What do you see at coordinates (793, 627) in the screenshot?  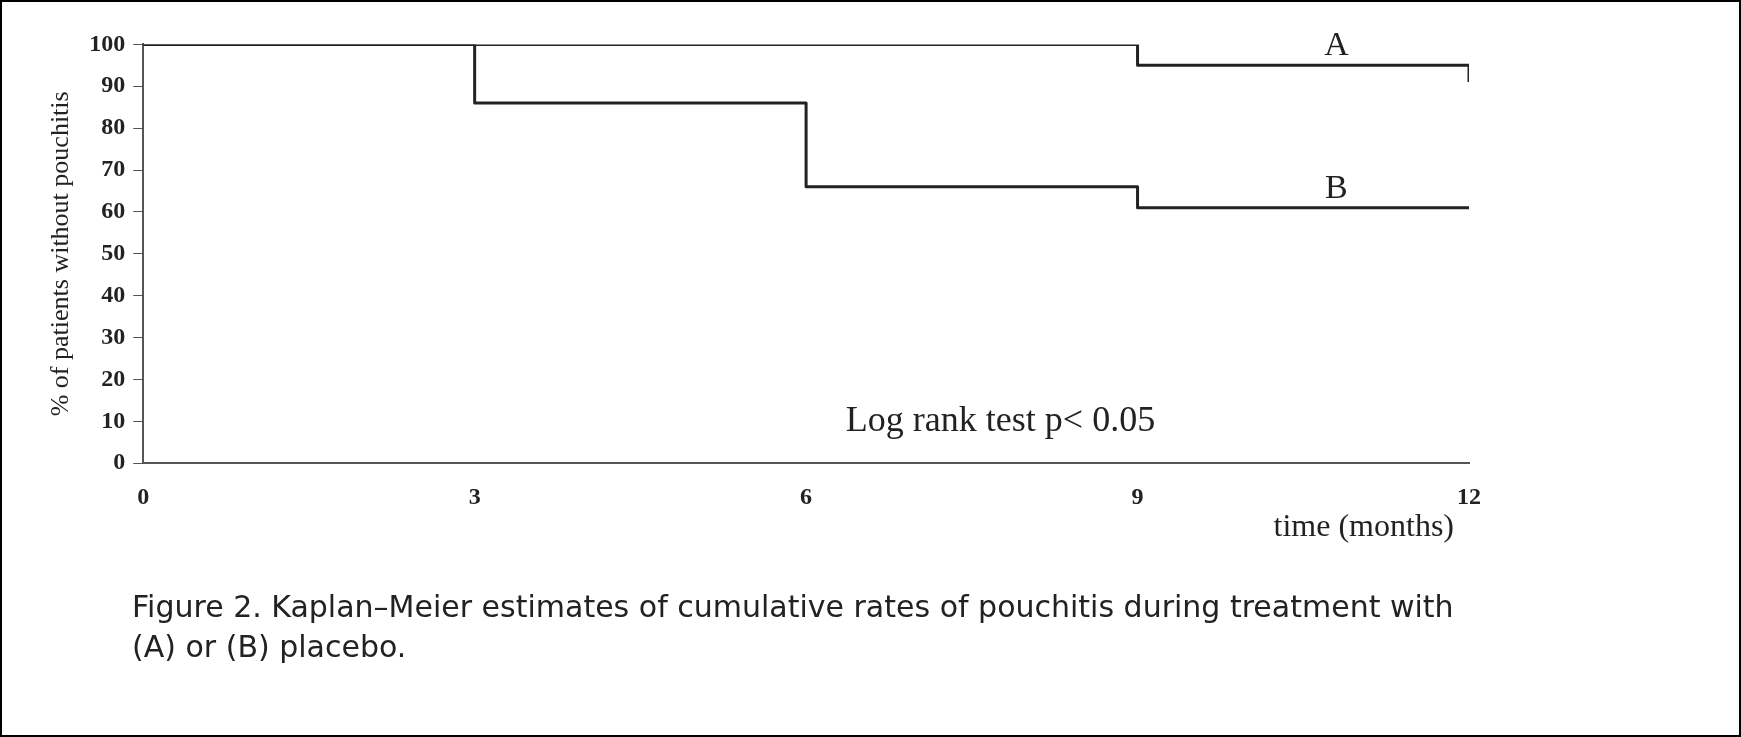 I see `caption: Figure 2. Kaplan–Meier estimates of cumulative rates of pouchitis during treatment with (A) or (B) placebo.` at bounding box center [793, 627].